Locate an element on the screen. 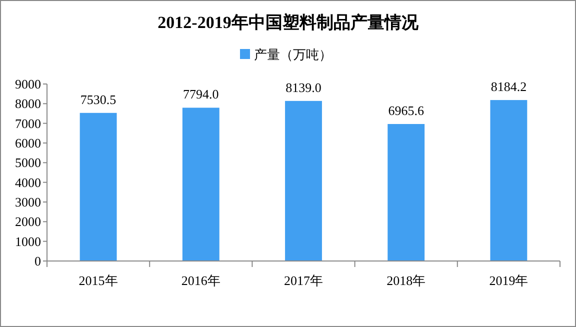 Image resolution: width=576 pixels, height=327 pixels. y-tick-label: 2000 is located at coordinates (28, 222).